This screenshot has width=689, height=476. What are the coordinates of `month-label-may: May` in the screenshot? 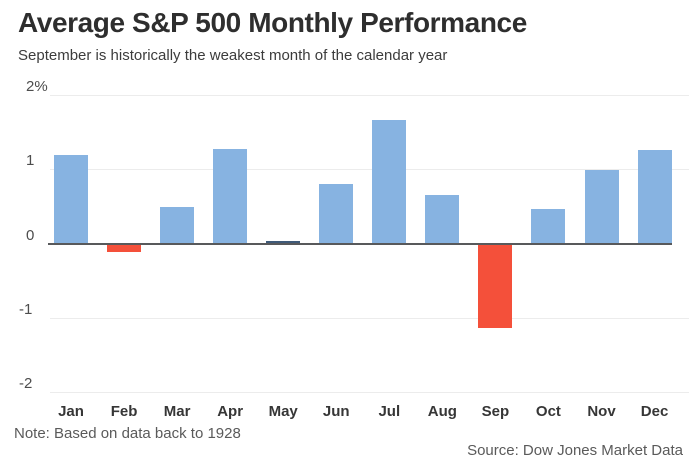 It's located at (283, 411).